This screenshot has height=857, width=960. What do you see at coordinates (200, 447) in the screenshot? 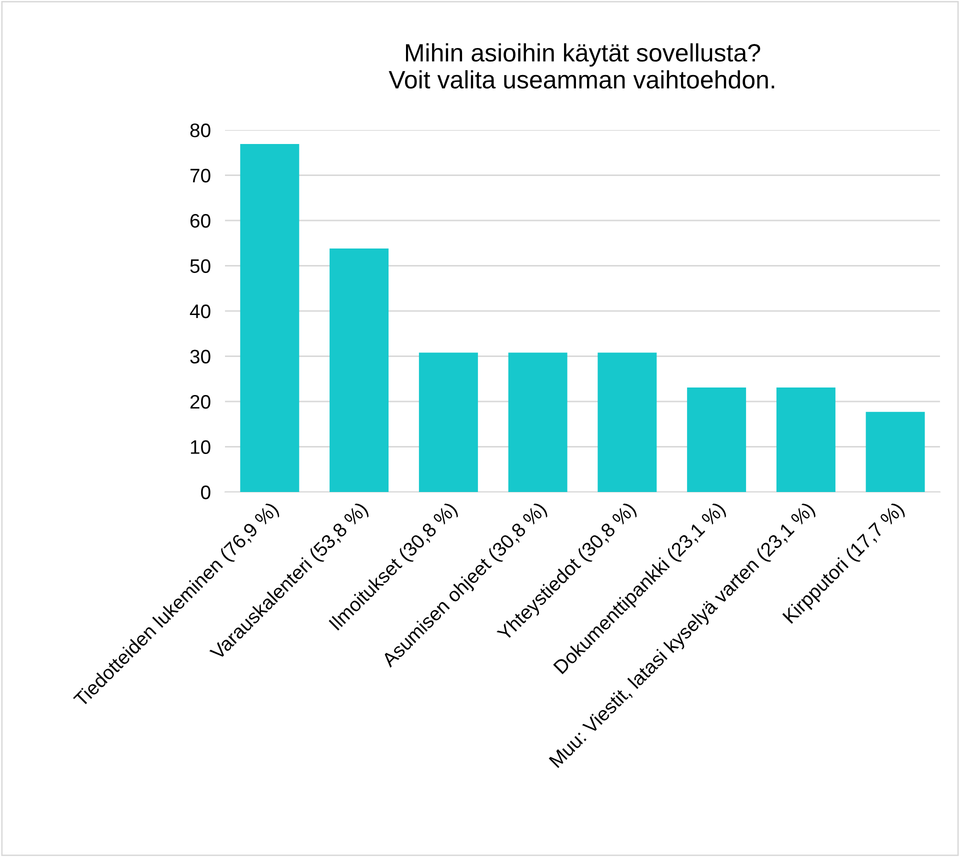
I see `y-tick-label: 10` at bounding box center [200, 447].